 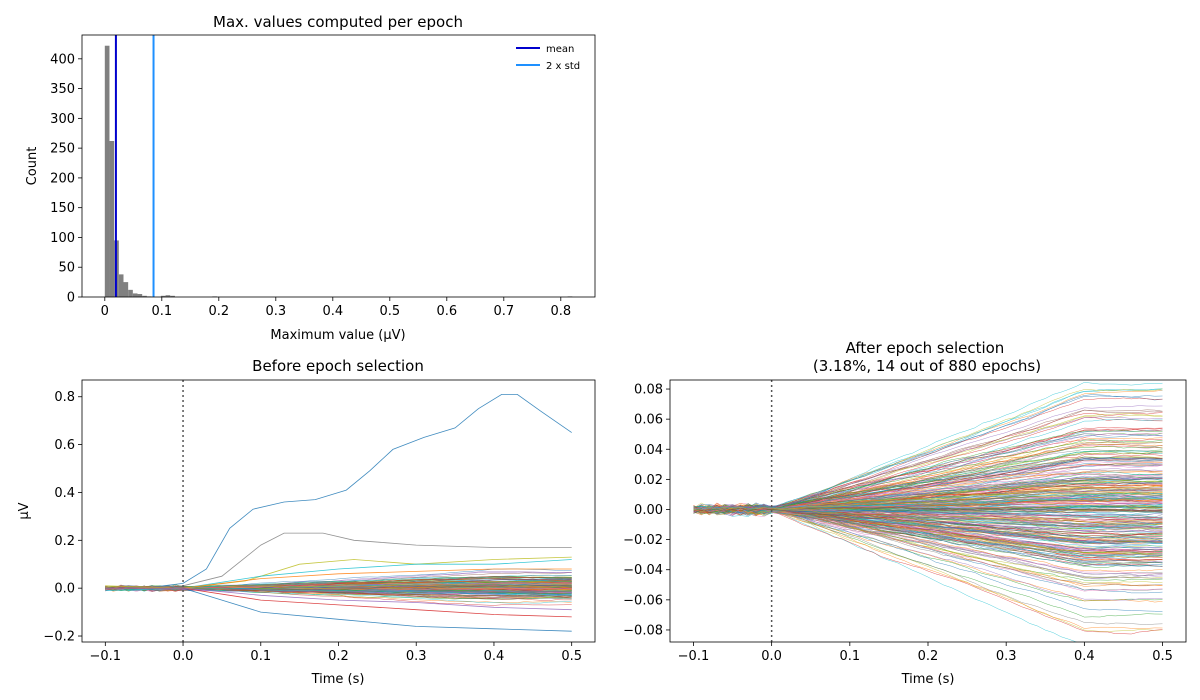 What do you see at coordinates (161, 311) in the screenshot?
I see `histogram-x-tick-label: 0.1` at bounding box center [161, 311].